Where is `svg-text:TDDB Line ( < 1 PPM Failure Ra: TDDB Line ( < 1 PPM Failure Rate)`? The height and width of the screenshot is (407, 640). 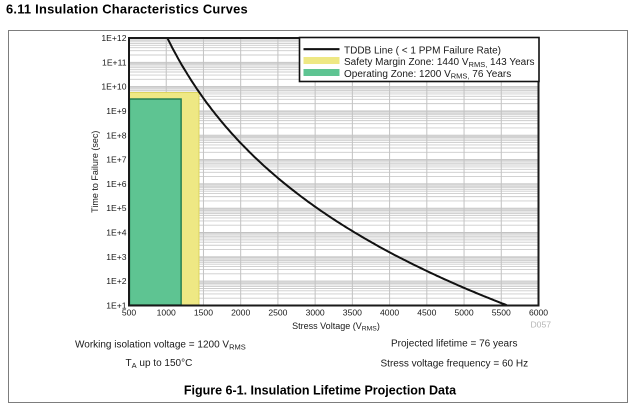
svg-text:TDDB Line ( < 1 PPM Failure Ra: TDDB Line ( < 1 PPM Failure Rate) is located at coordinates (422, 50).